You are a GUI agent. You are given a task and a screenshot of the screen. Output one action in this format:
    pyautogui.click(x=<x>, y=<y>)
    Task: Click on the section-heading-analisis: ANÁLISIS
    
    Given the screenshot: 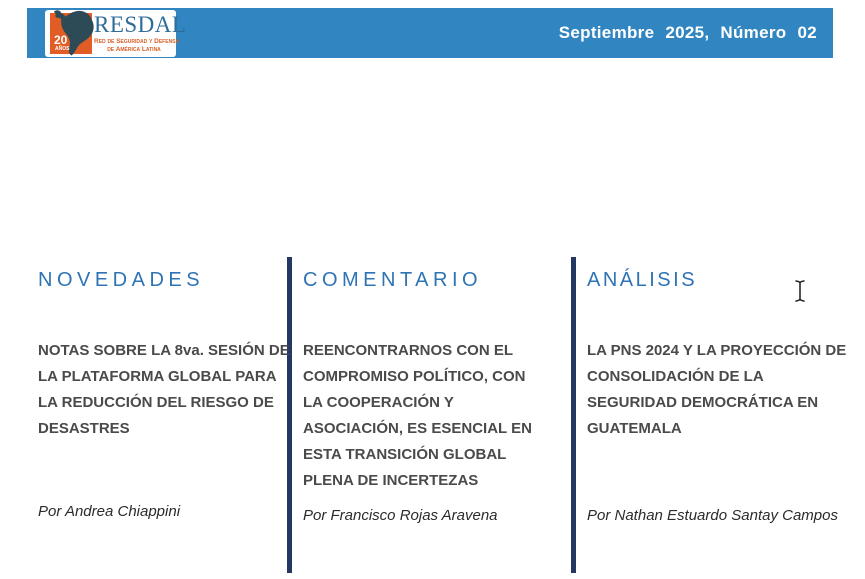 What is the action you would take?
    pyautogui.click(x=642, y=280)
    